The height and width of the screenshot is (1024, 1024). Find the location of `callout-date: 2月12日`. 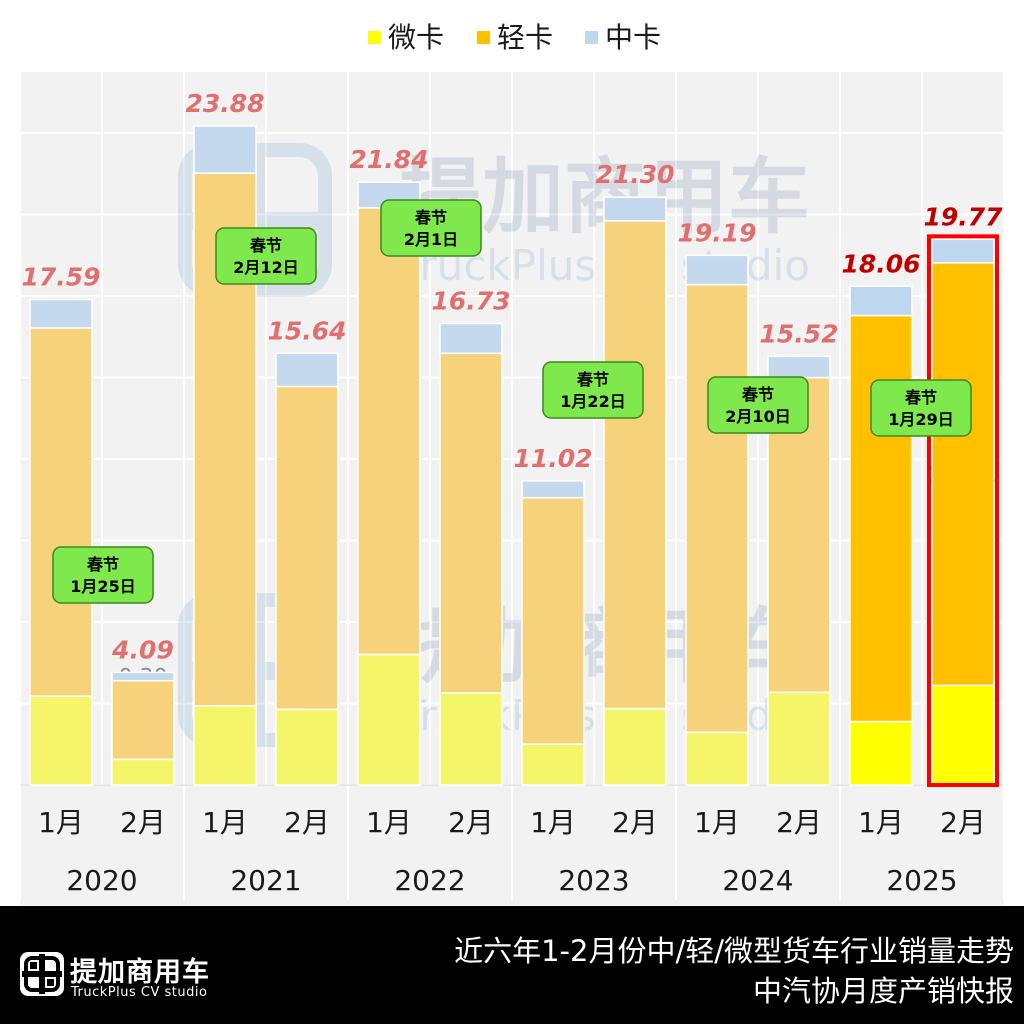

callout-date: 2月12日 is located at coordinates (265, 267).